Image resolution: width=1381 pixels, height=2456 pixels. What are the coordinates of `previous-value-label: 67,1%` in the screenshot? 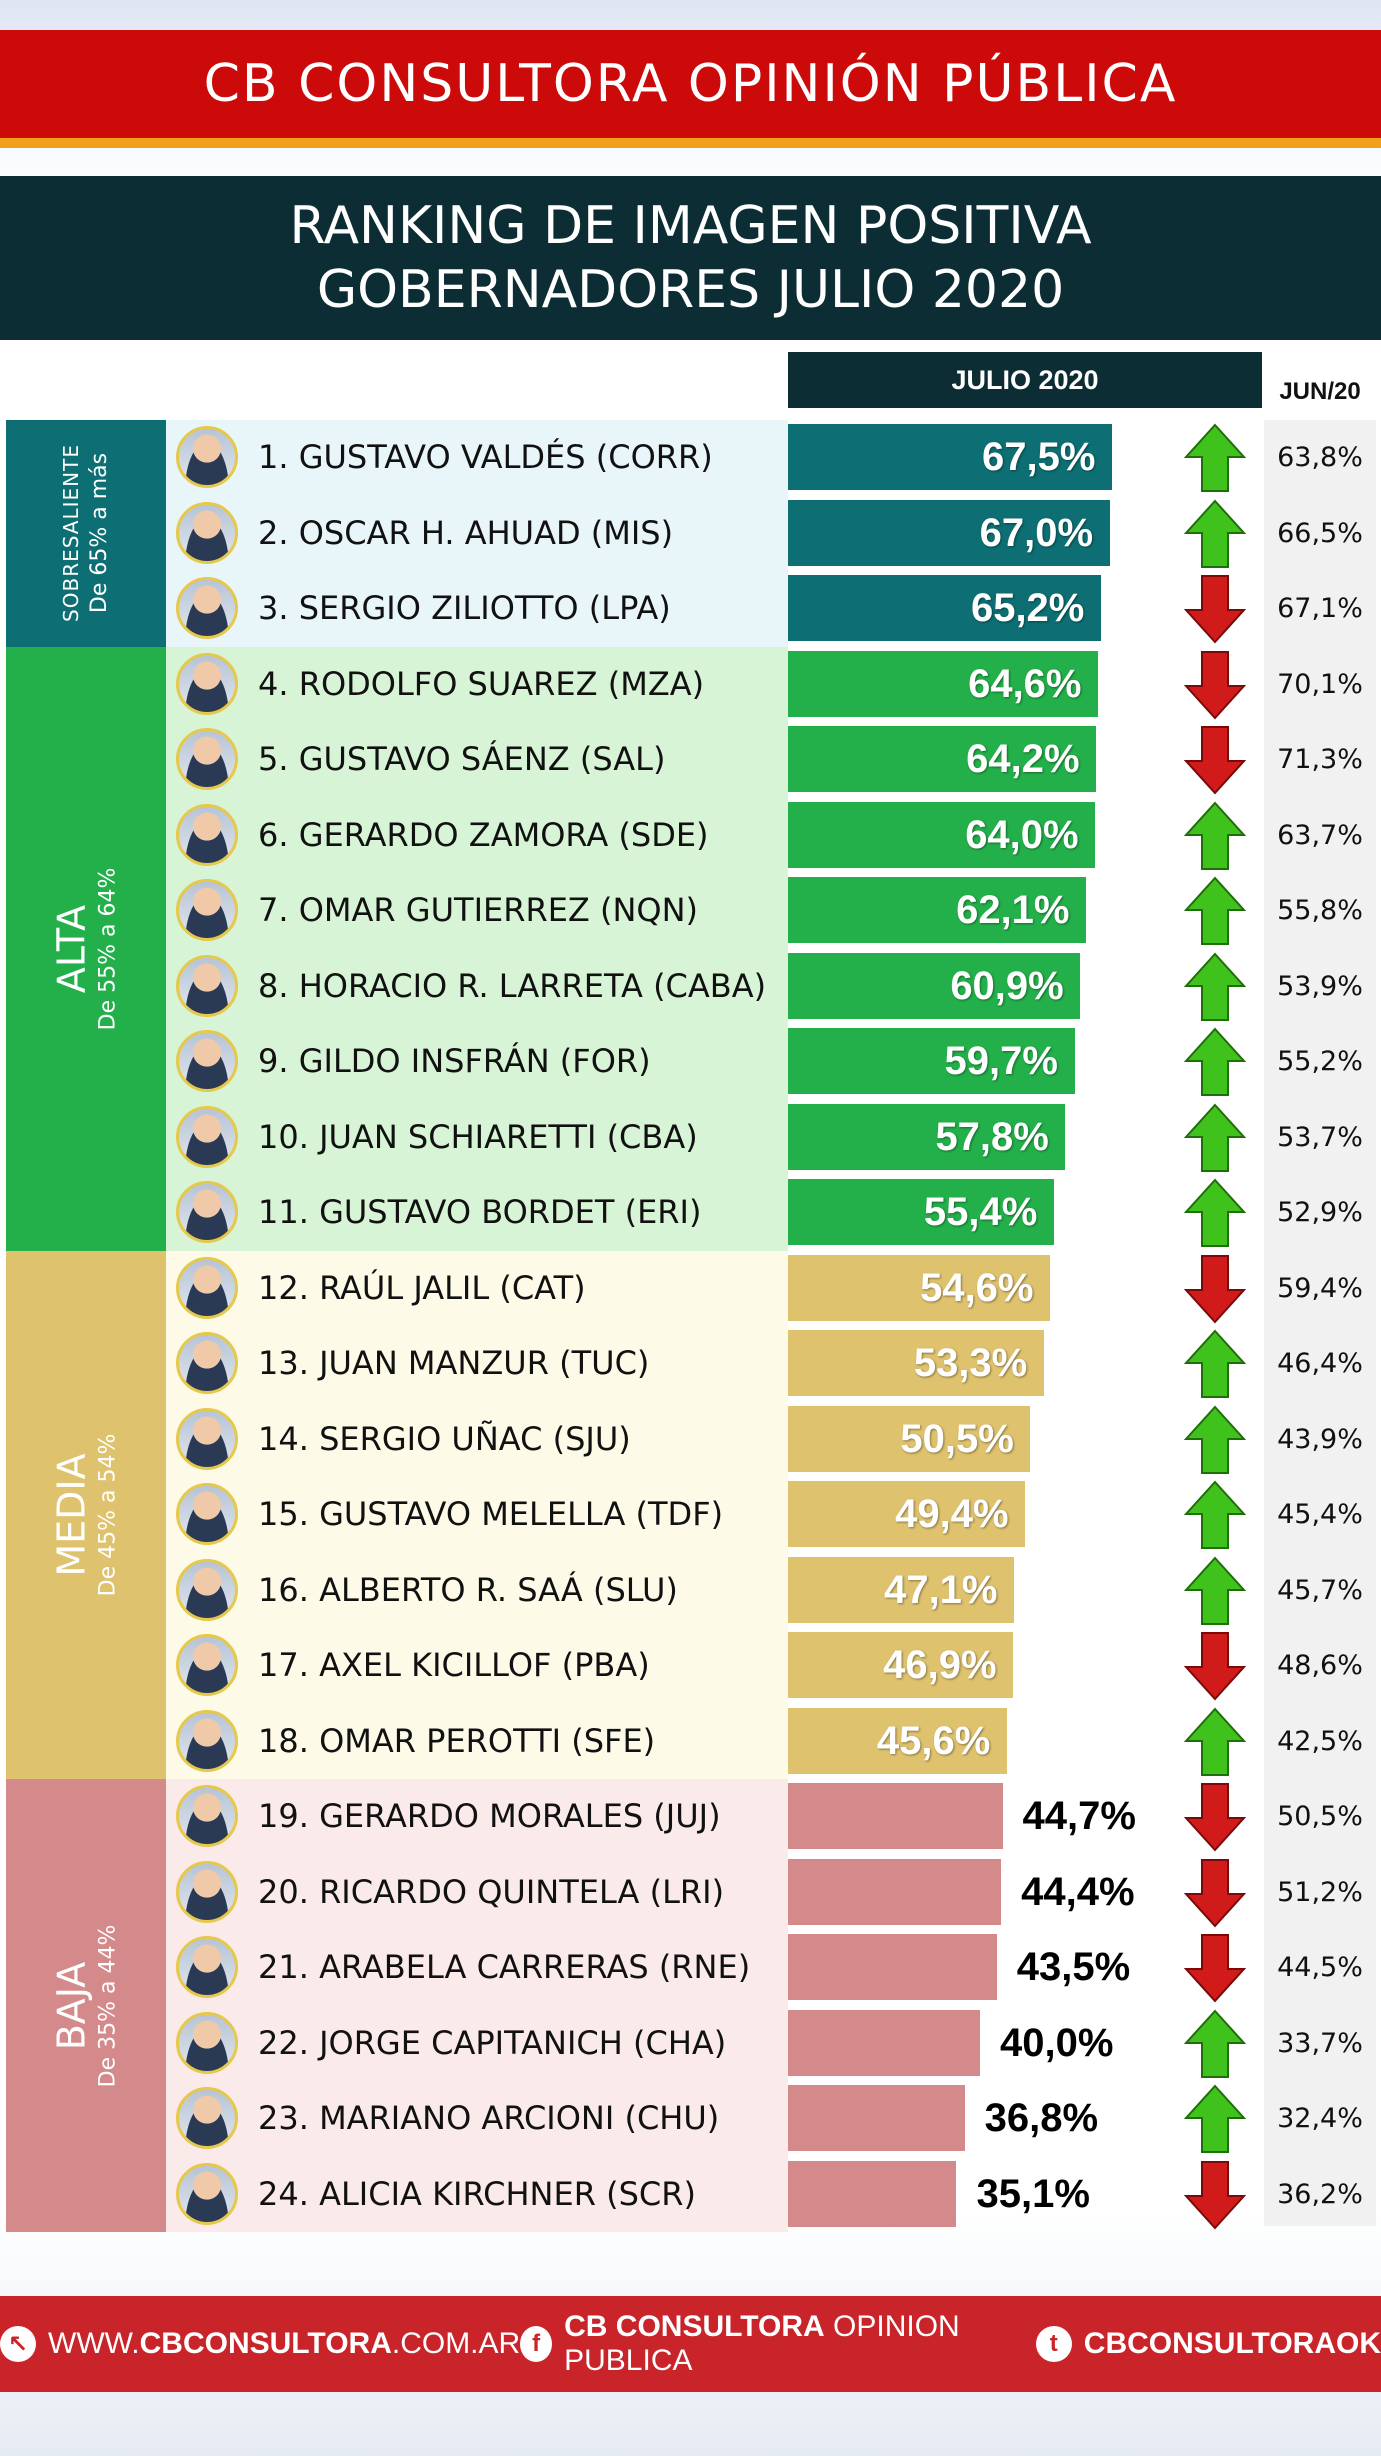 It's located at (1320, 608).